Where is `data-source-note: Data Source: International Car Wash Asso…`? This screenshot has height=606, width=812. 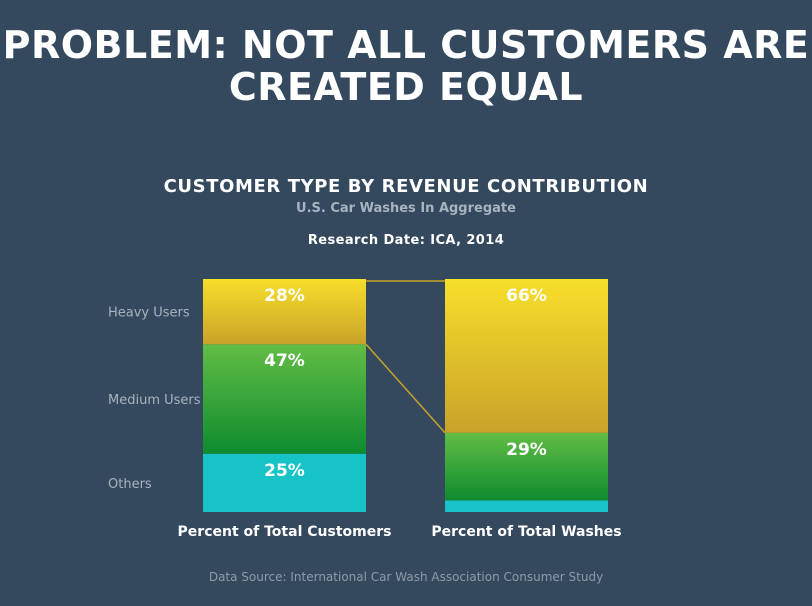
data-source-note: Data Source: International Car Wash Asso… is located at coordinates (406, 577).